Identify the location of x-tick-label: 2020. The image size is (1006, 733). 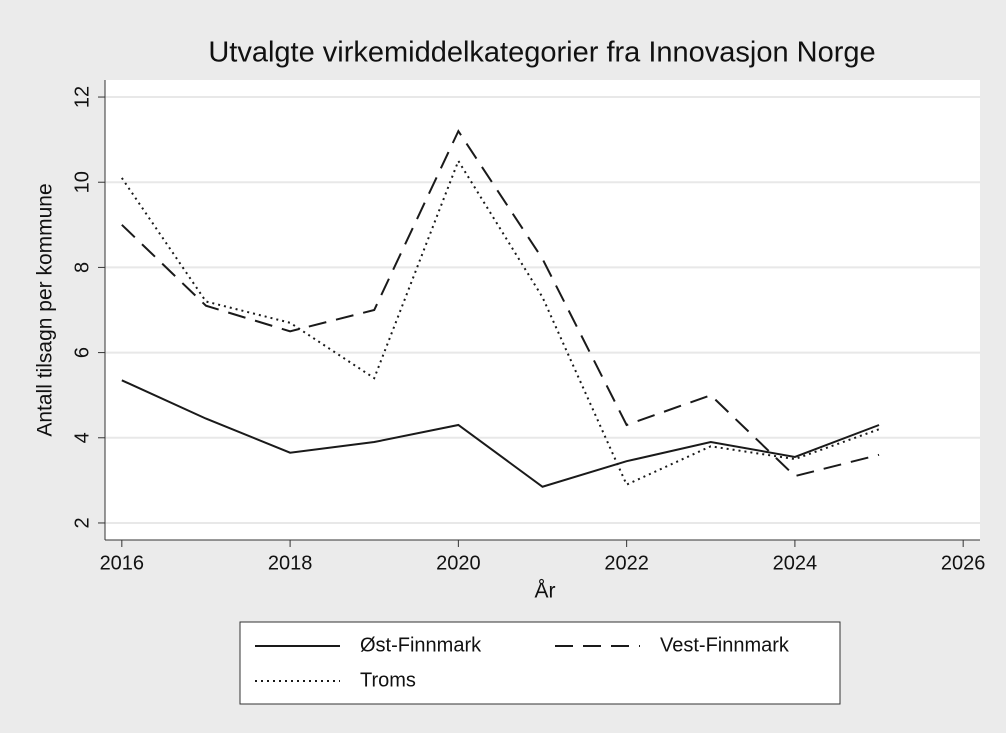
(458, 563).